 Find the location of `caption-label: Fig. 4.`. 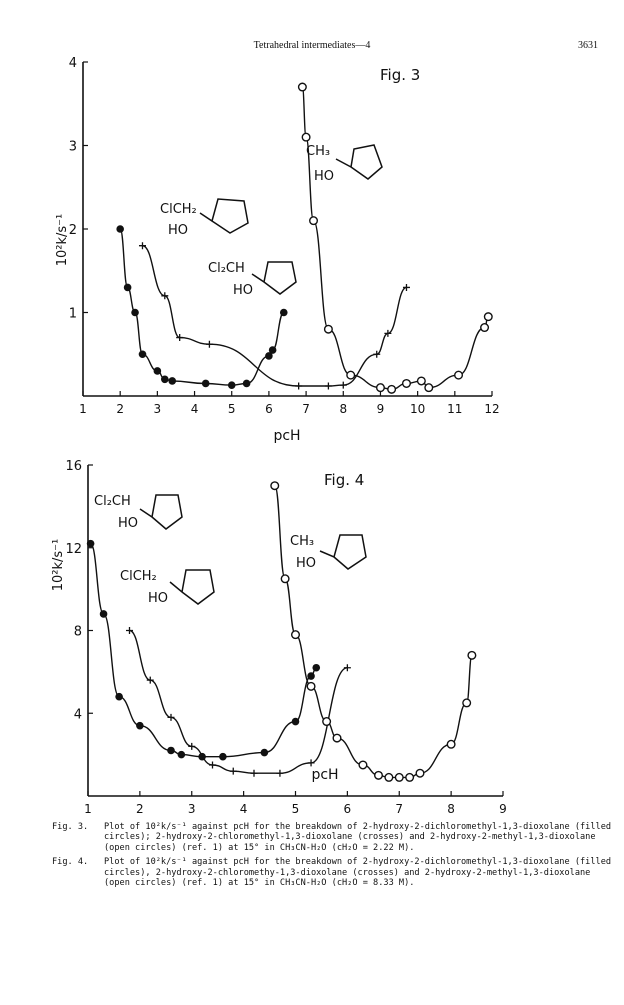

caption-label: Fig. 4. is located at coordinates (70, 862).